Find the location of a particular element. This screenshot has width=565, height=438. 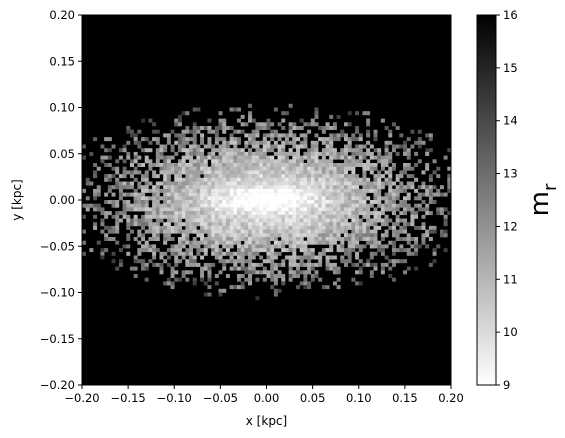

colorbar-tick-label: 12 is located at coordinates (510, 226).